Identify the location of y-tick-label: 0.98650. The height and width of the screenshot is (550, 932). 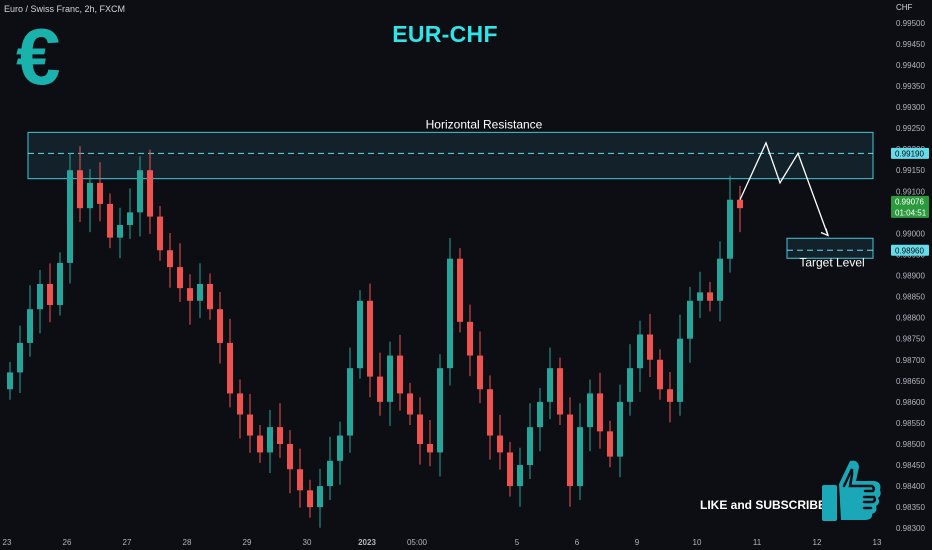
(910, 381).